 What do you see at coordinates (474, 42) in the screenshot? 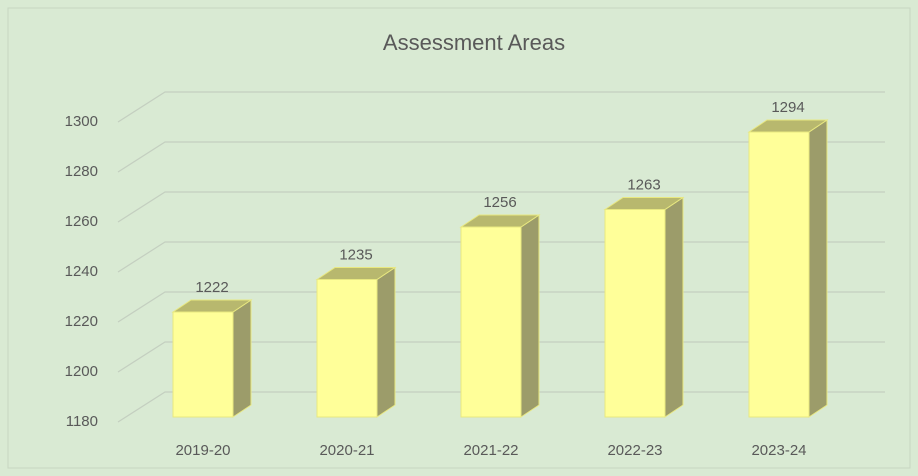
I see `chart-title: Assessment Areas` at bounding box center [474, 42].